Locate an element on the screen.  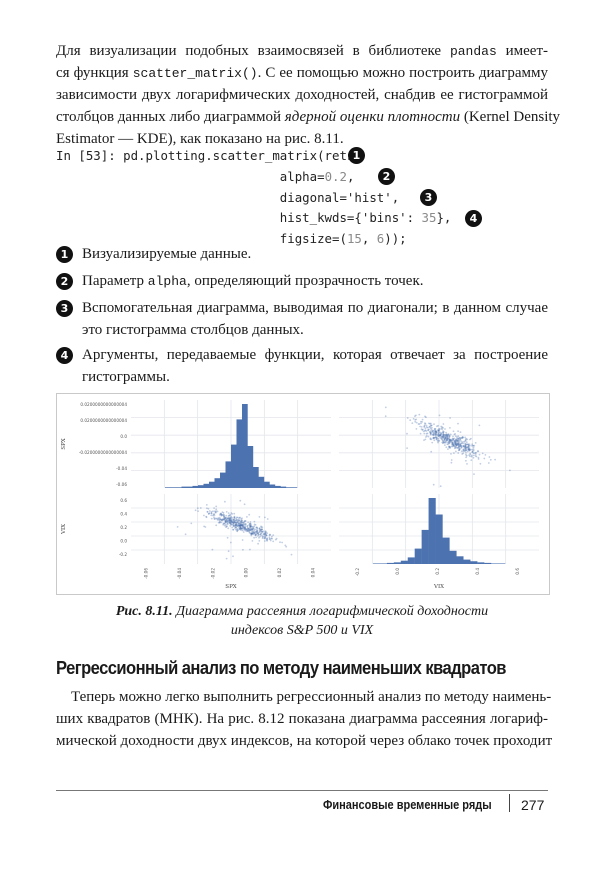
spx-ytick-label: -0.06 is located at coordinates (121, 484).